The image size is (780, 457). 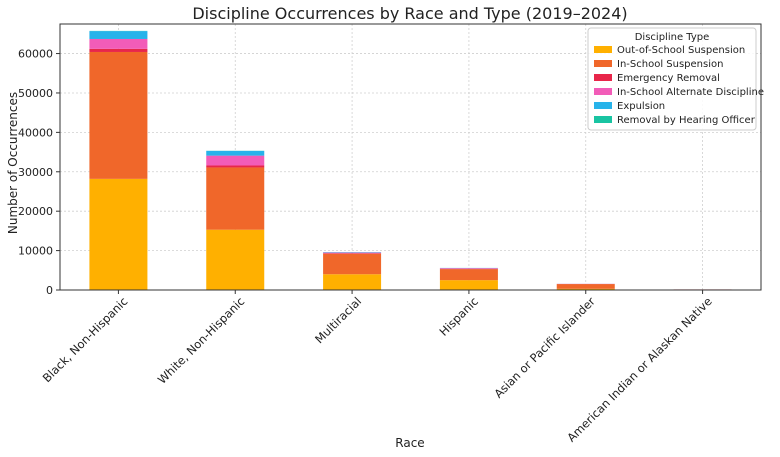 What do you see at coordinates (35, 172) in the screenshot?
I see `y-tick-label: 30000` at bounding box center [35, 172].